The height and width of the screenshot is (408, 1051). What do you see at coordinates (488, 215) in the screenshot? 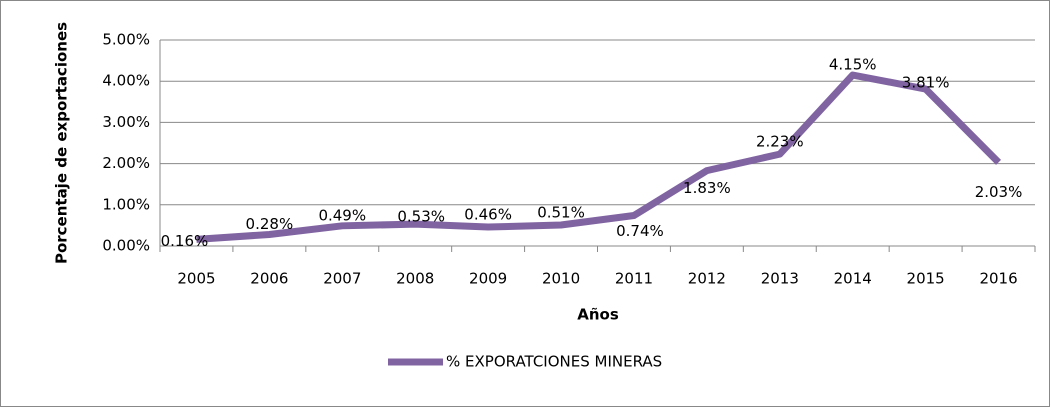
I see `data-label: 0.46%` at bounding box center [488, 215].